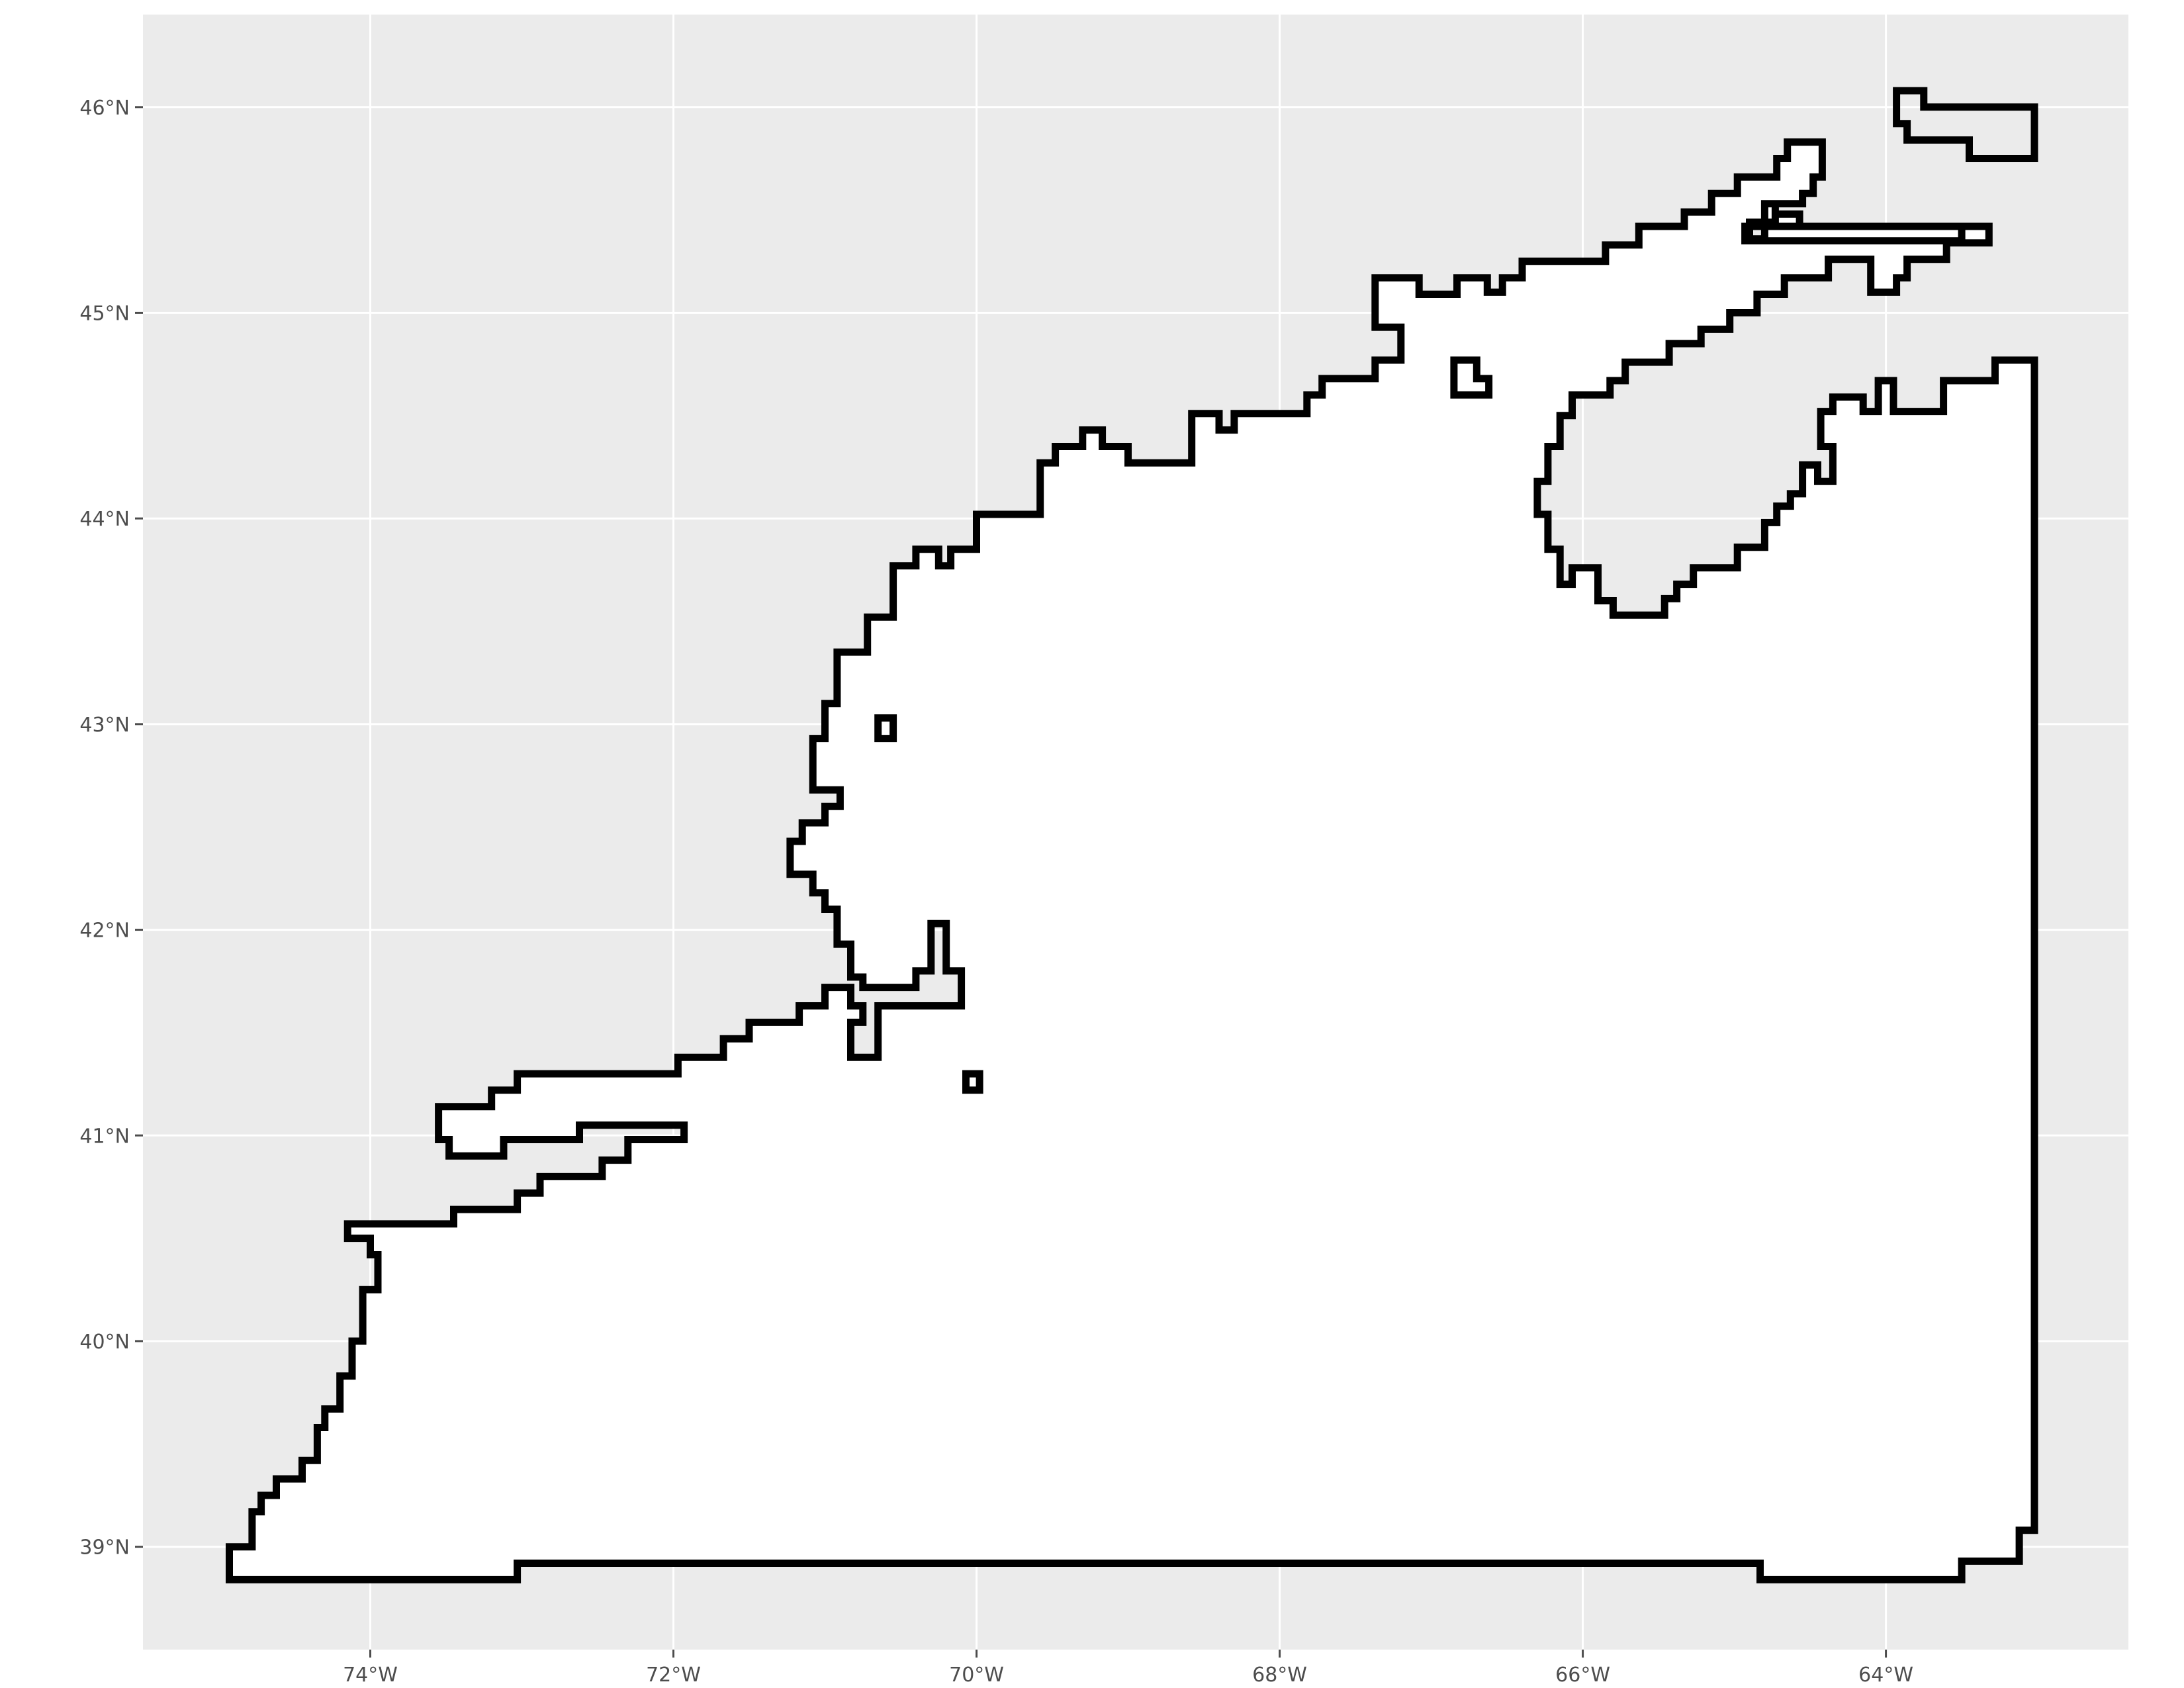 This screenshot has width=2184, height=1688. Describe the element at coordinates (1854, 233) in the screenshot. I see `outline-north-shore` at that location.